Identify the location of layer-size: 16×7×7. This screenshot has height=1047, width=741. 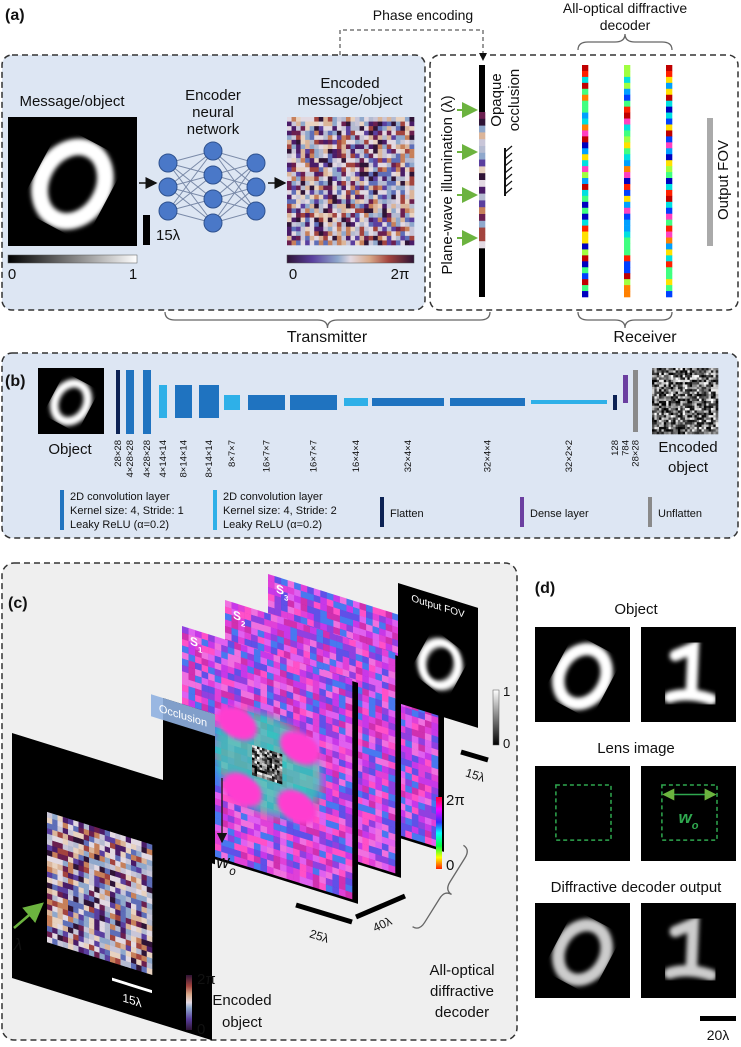
(314, 456).